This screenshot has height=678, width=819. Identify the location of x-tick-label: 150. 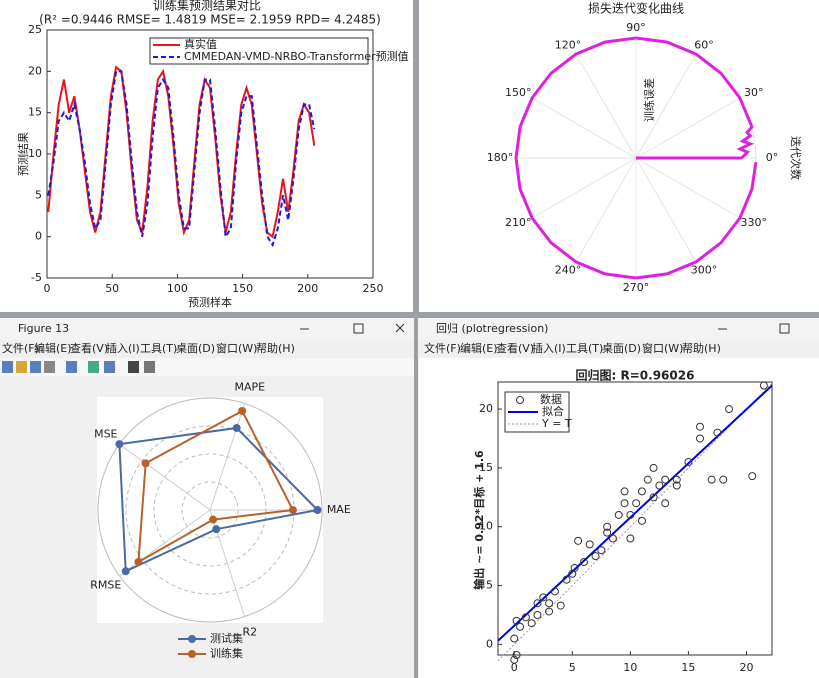
(242, 288).